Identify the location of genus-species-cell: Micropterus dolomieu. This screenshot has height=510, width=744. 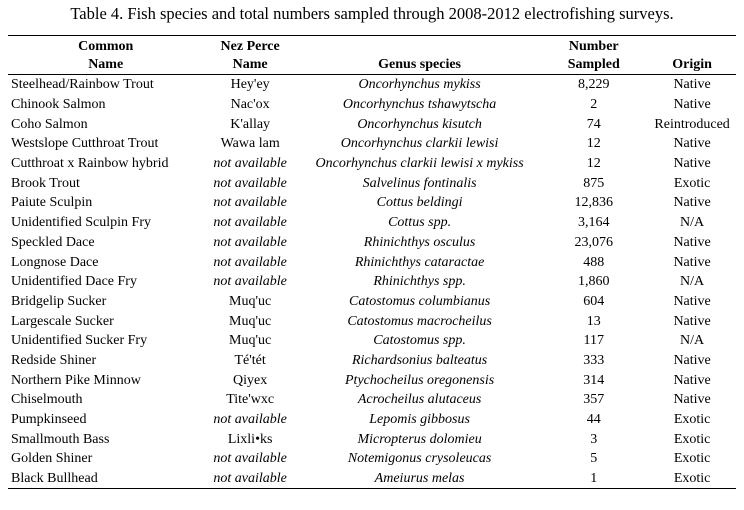
(419, 439).